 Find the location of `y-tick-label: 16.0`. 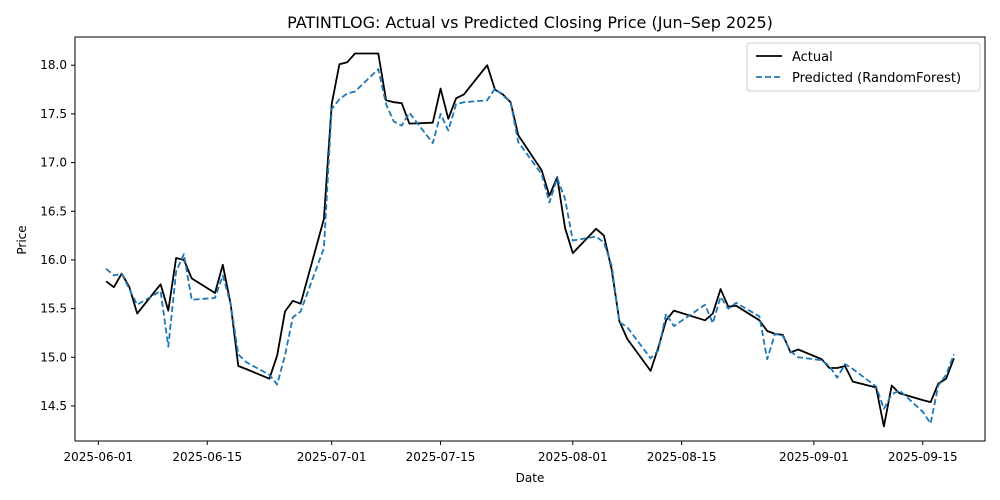

y-tick-label: 16.0 is located at coordinates (53, 260).